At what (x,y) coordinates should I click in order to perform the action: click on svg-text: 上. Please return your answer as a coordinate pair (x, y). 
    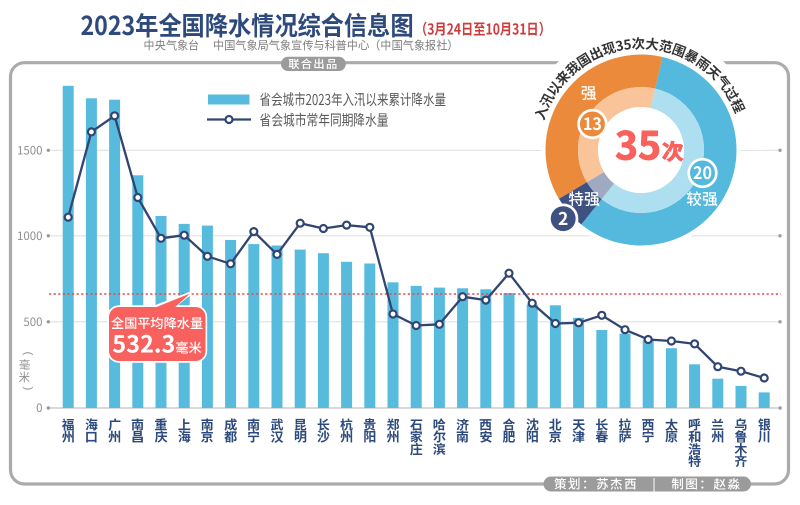
    Looking at the image, I should click on (184, 424).